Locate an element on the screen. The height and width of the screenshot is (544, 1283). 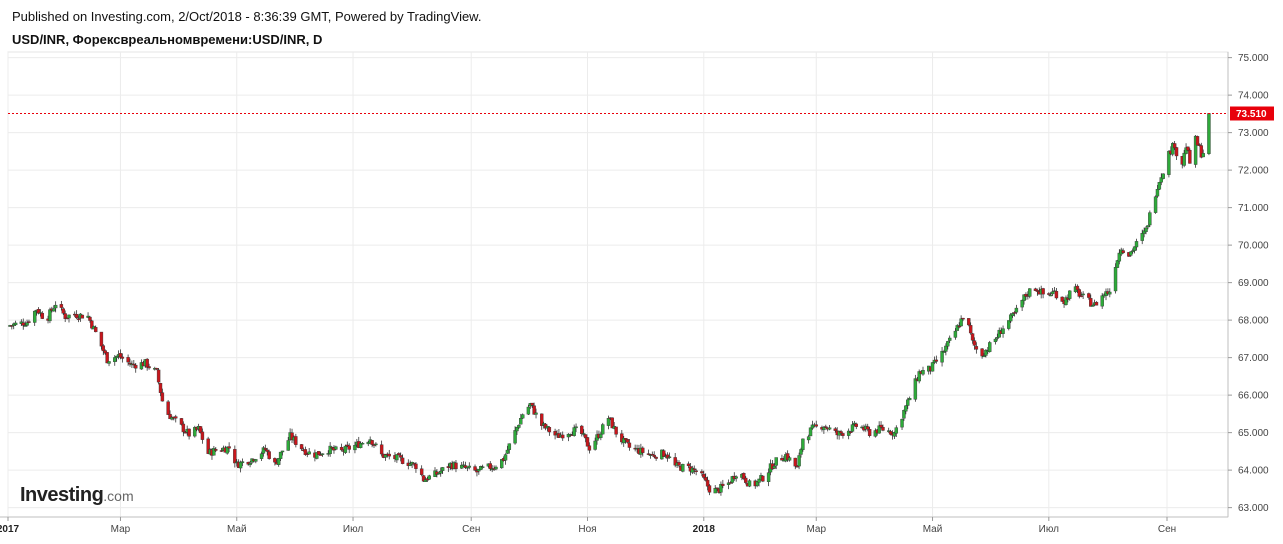
investing-logo: Investing.com is located at coordinates (77, 495).